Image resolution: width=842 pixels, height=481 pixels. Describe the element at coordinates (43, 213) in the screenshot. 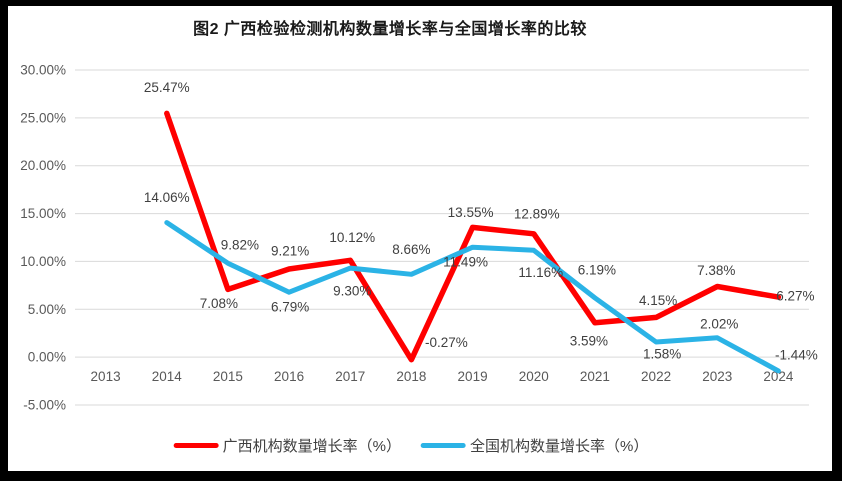

I see `y-axis-tick-label: 15.00%` at that location.